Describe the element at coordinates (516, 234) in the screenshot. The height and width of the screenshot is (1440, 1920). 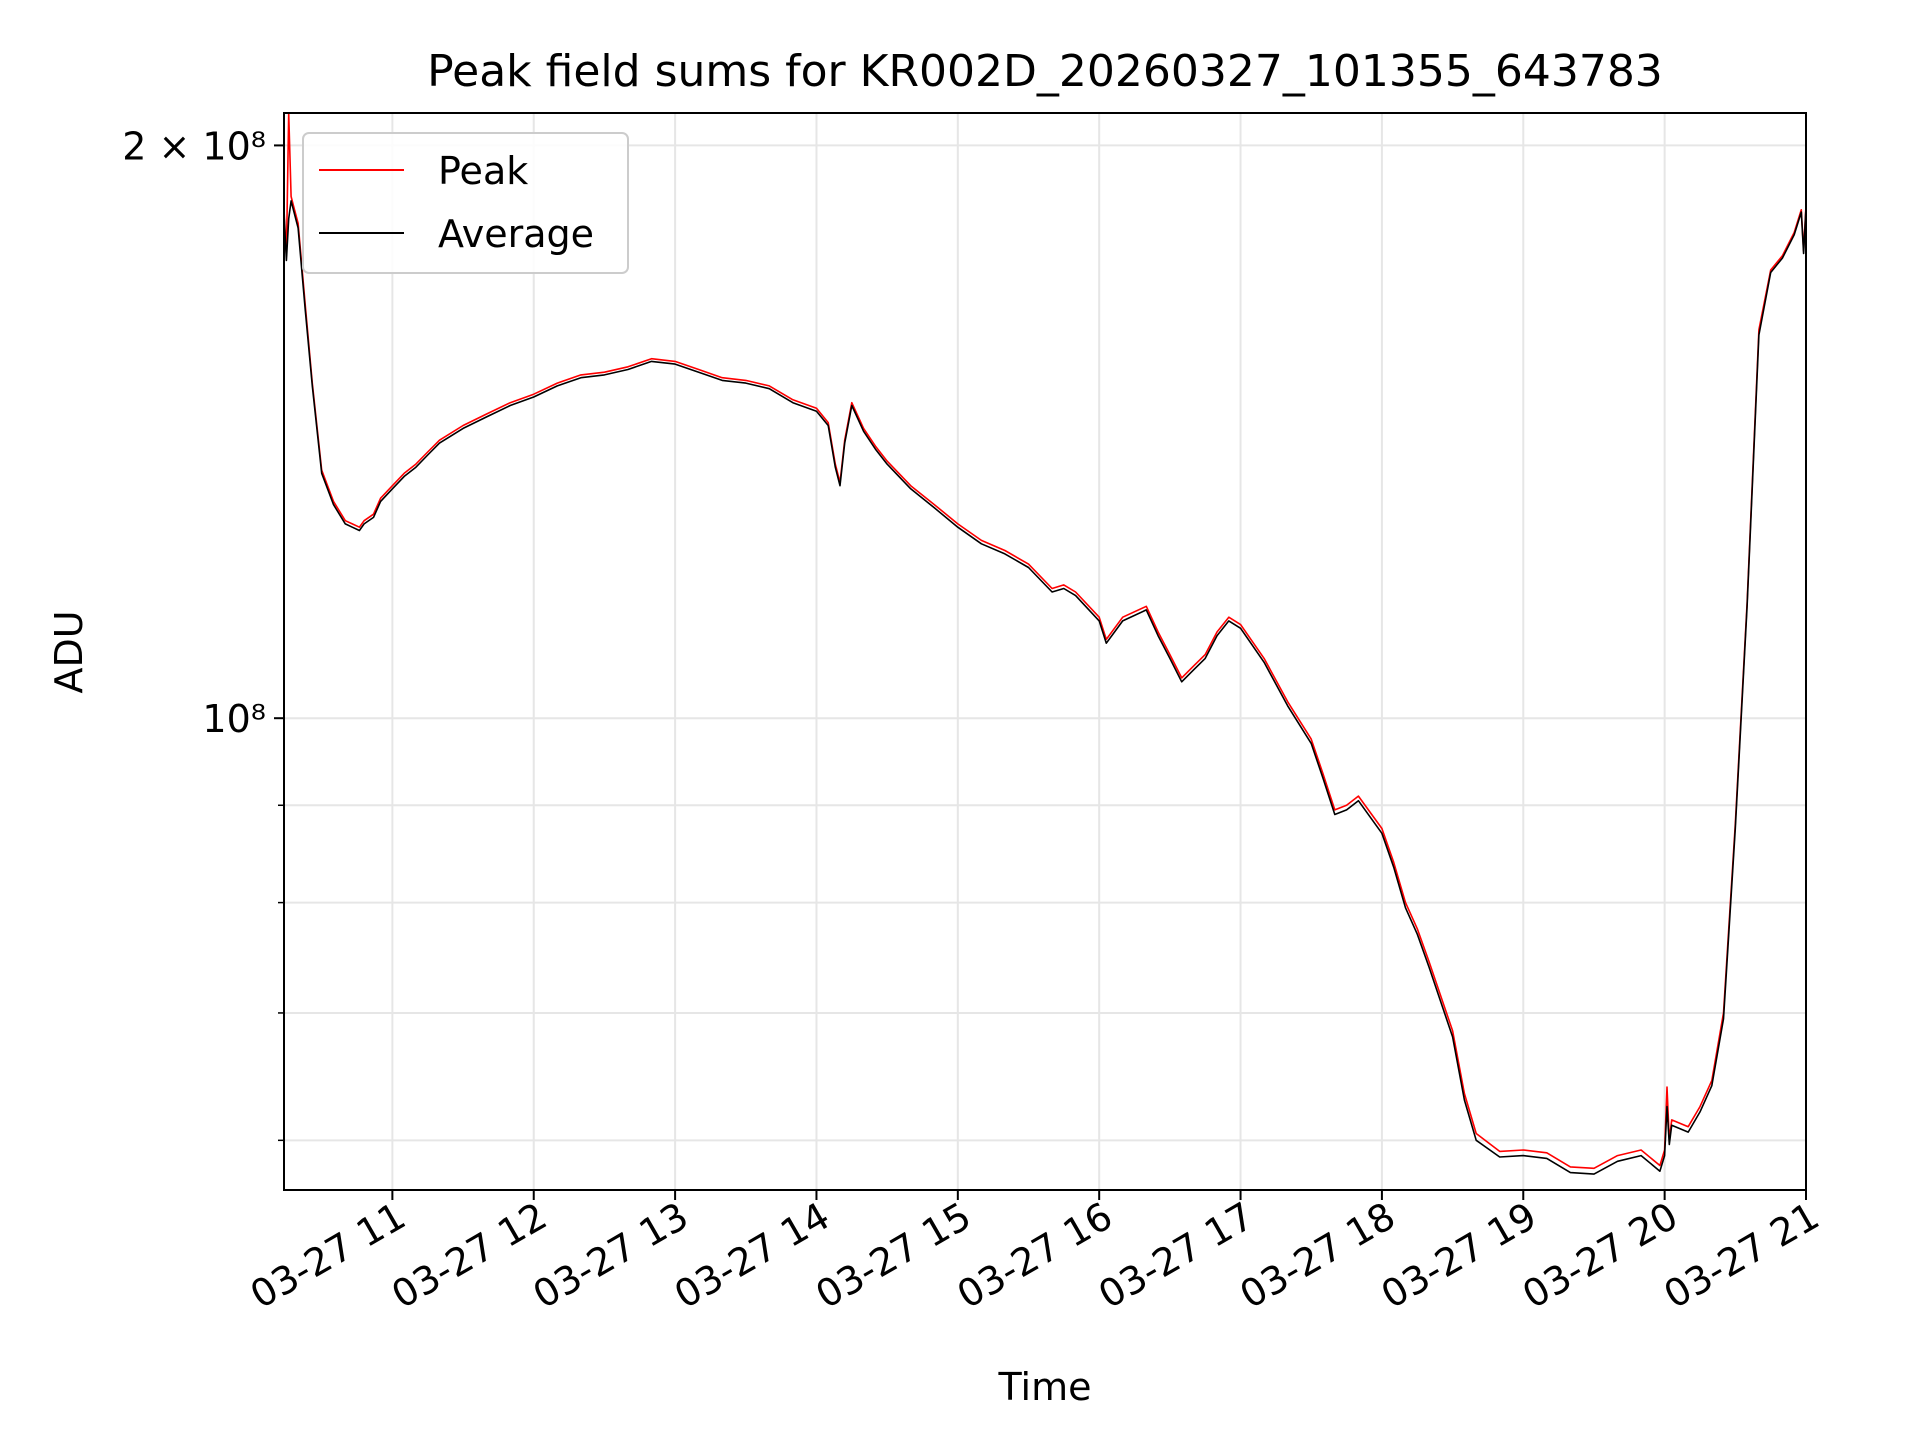
I see `legend-average-label: Average` at that location.